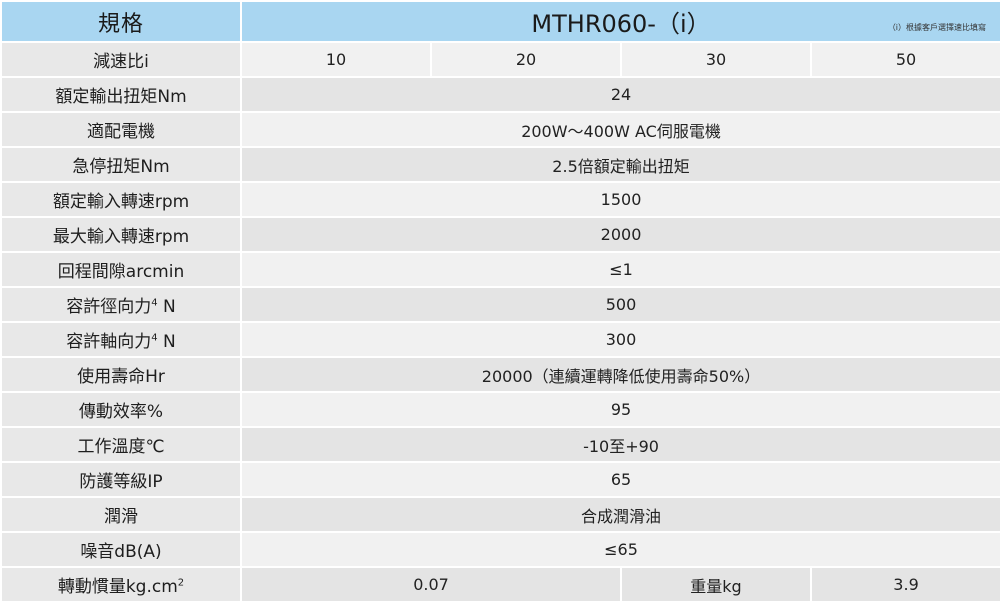  What do you see at coordinates (906, 59) in the screenshot?
I see `ratio-value: 50` at bounding box center [906, 59].